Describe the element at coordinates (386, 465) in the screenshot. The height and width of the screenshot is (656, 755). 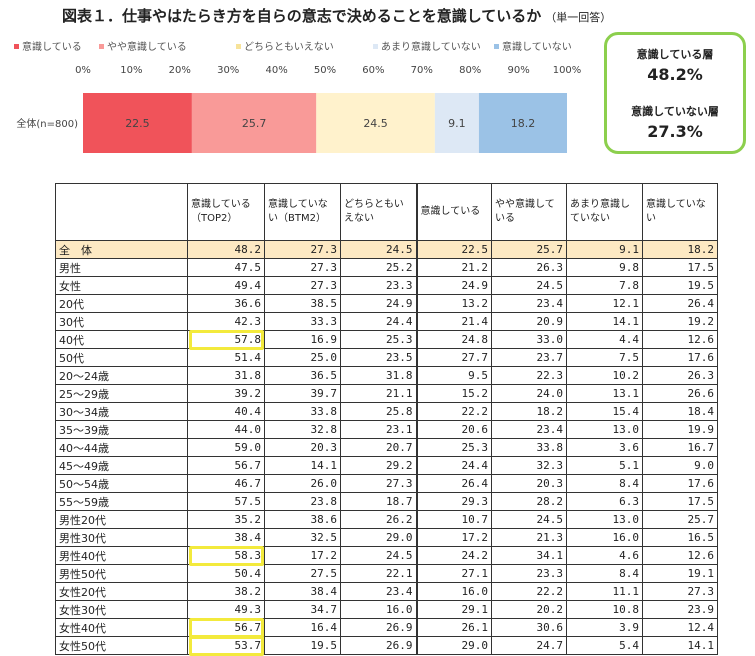
I see `table-row: 45～49歳 56.7 14.1 29.2 24.4 32.3 5.1 9.0` at that location.